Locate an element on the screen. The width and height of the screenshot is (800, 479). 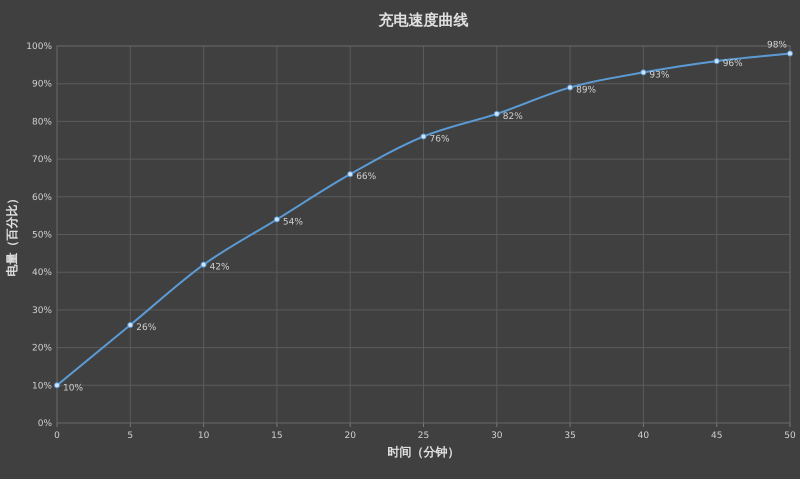
data-label: 76% is located at coordinates (440, 139).